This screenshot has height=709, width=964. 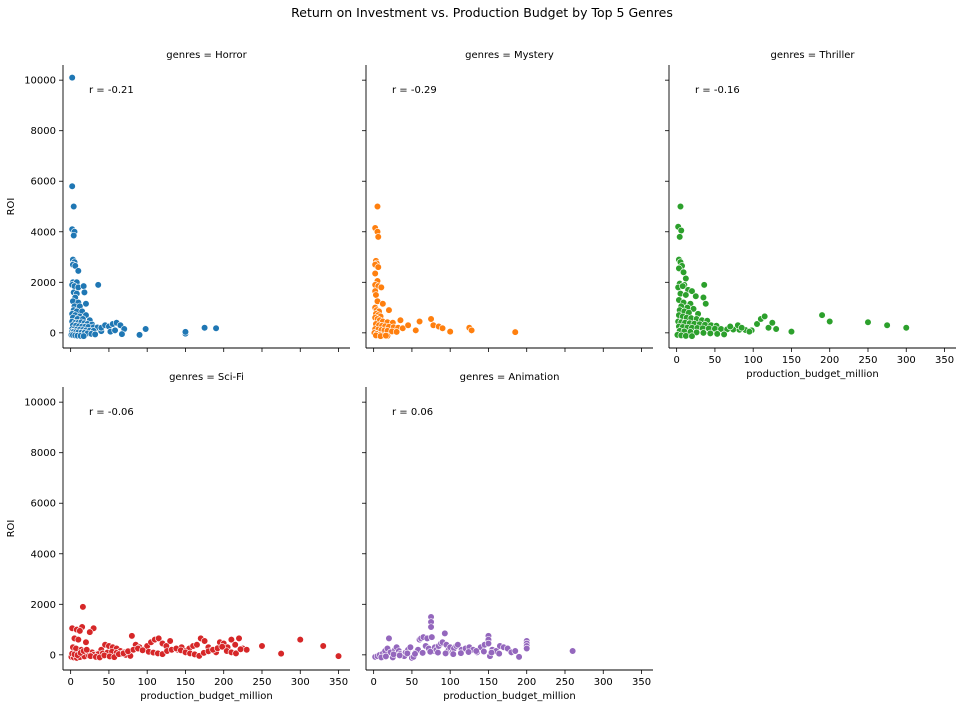 What do you see at coordinates (43, 131) in the screenshot?
I see `y-tick-label: 8000` at bounding box center [43, 131].